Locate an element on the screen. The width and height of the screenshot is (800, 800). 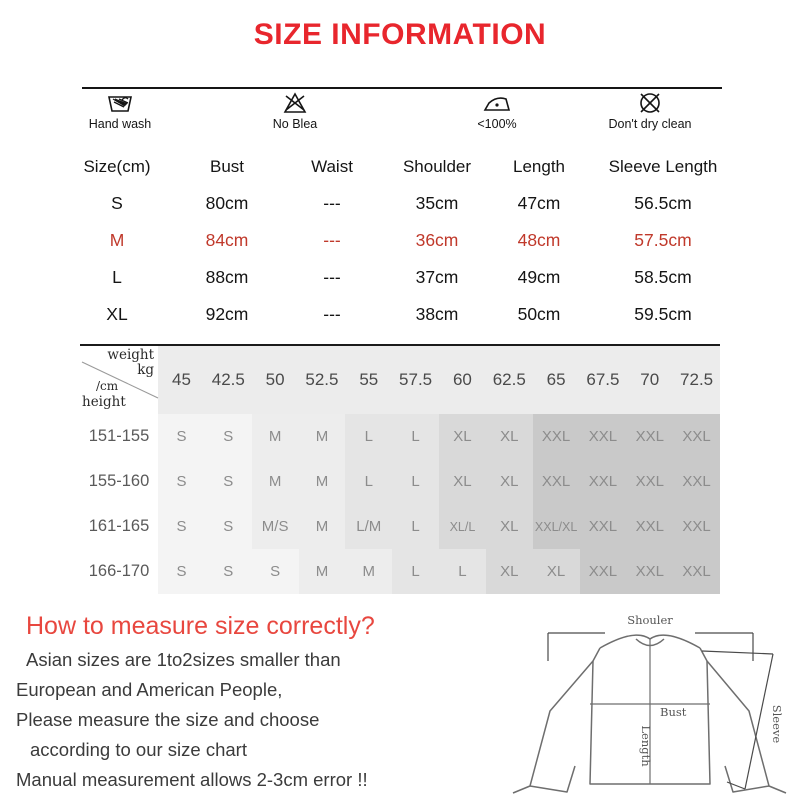
matrix-row: 166-170 S S S M M L L XL XL XXL XXL XXL is located at coordinates (400, 571).